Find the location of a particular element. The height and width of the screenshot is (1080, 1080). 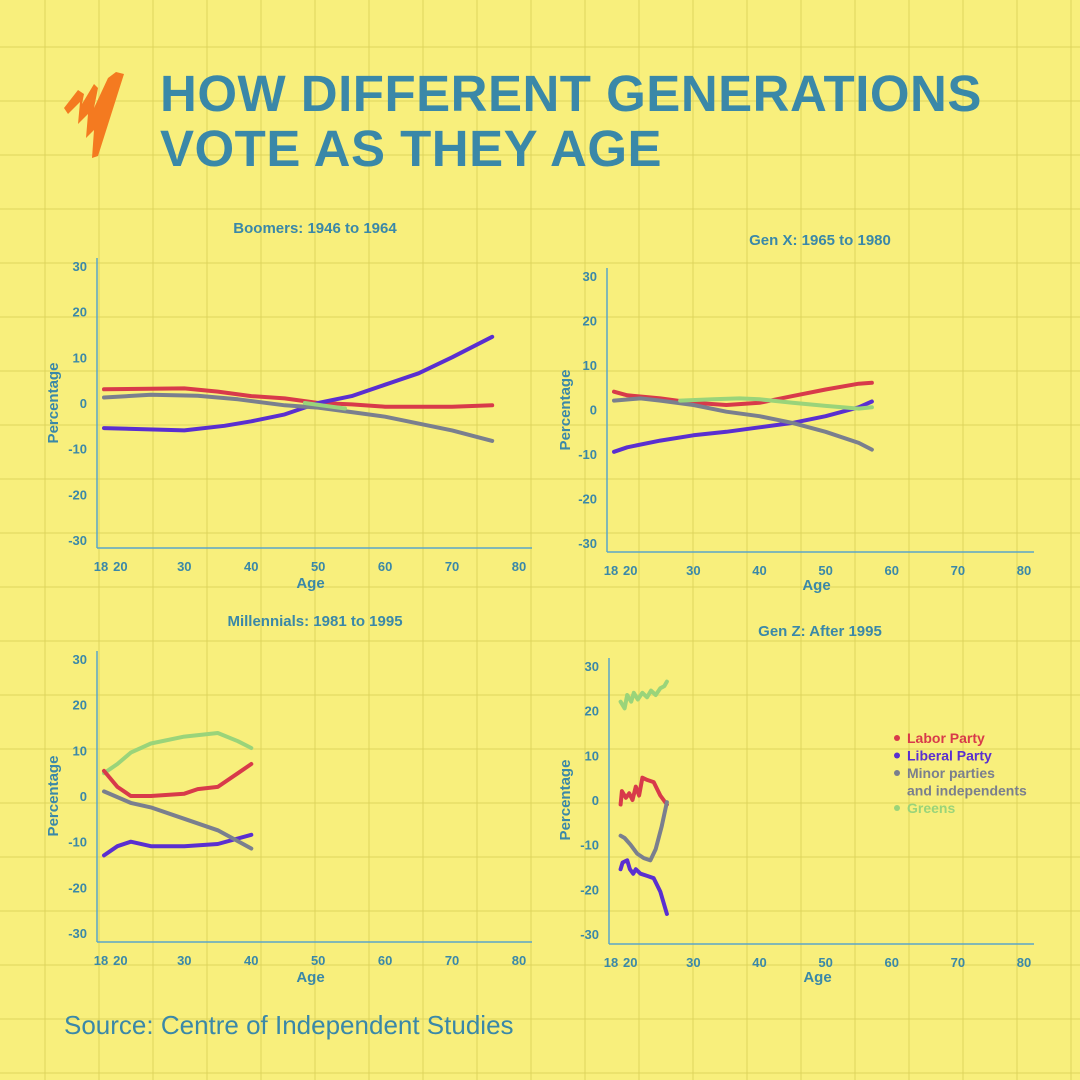

chart-title: Boomers: 1946 to 1964 is located at coordinates (315, 228).